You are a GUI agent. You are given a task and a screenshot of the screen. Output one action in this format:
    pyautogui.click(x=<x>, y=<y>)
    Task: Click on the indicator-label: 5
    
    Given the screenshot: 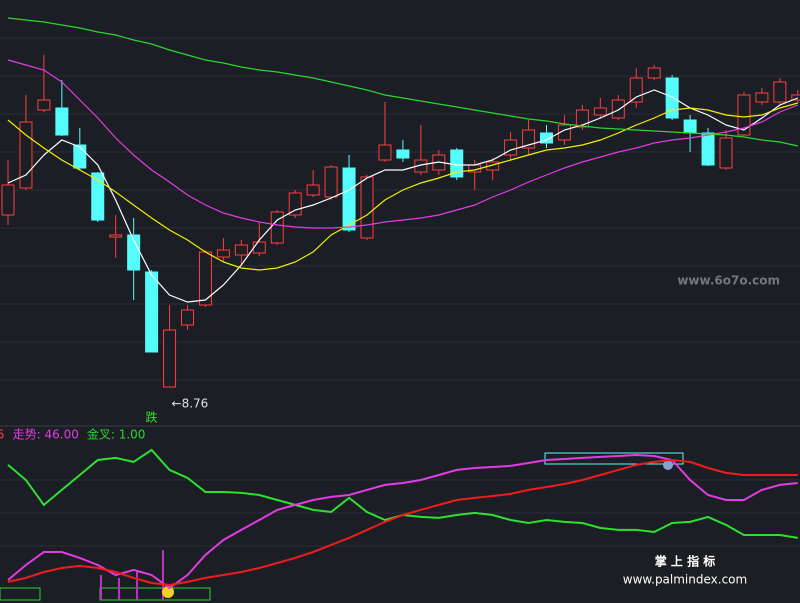 What is the action you would take?
    pyautogui.click(x=2, y=435)
    